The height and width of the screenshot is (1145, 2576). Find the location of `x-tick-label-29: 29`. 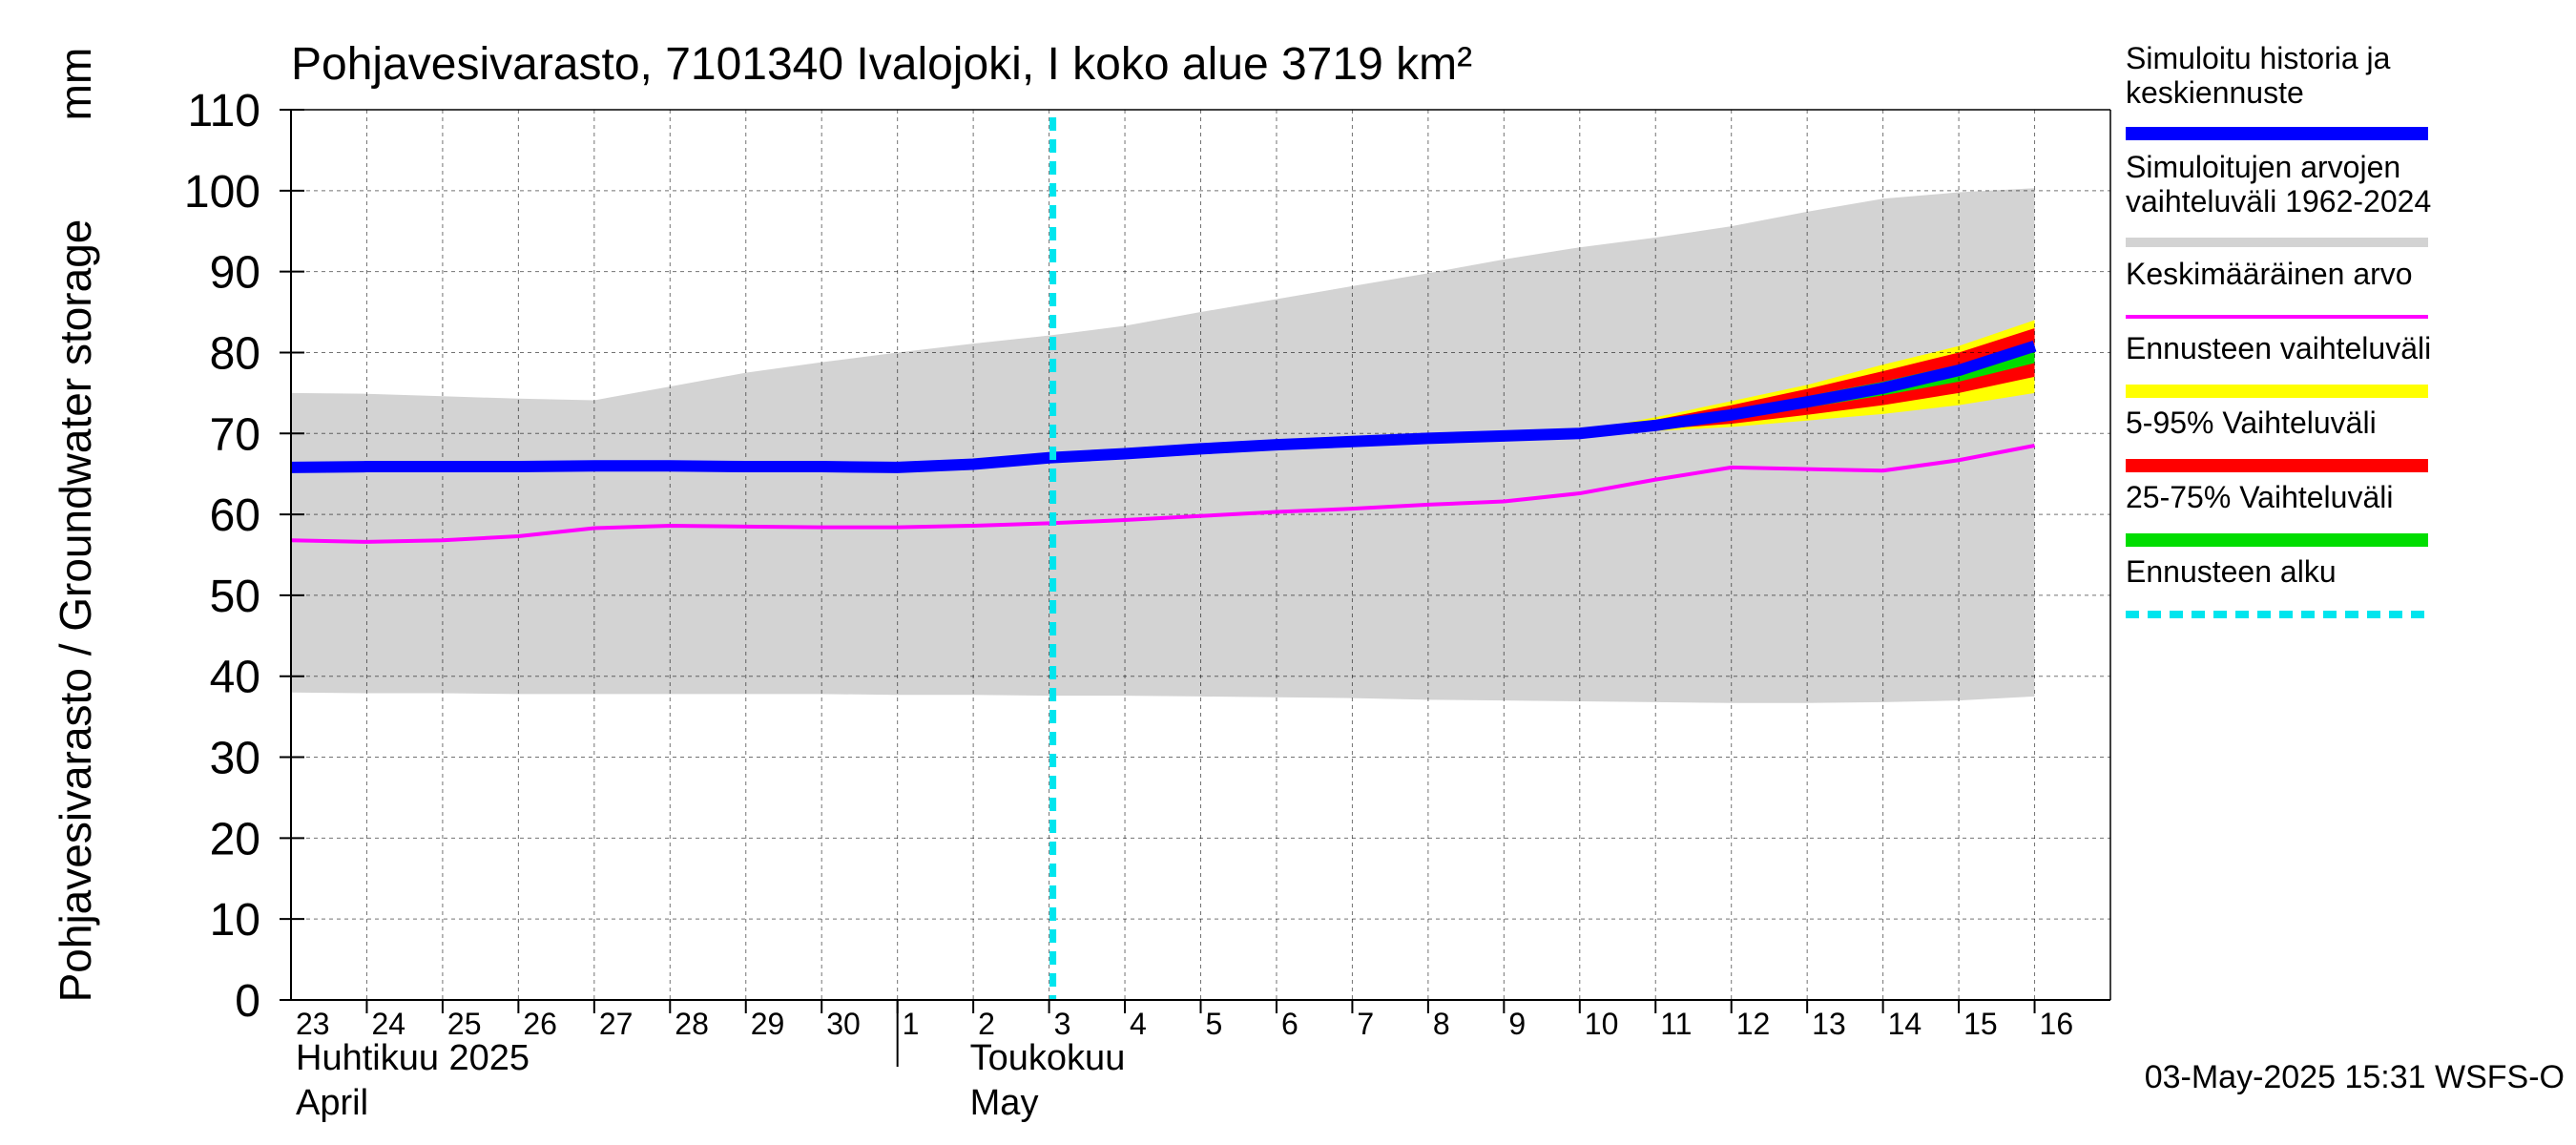

x-tick-label-29: 29 is located at coordinates (768, 1024).